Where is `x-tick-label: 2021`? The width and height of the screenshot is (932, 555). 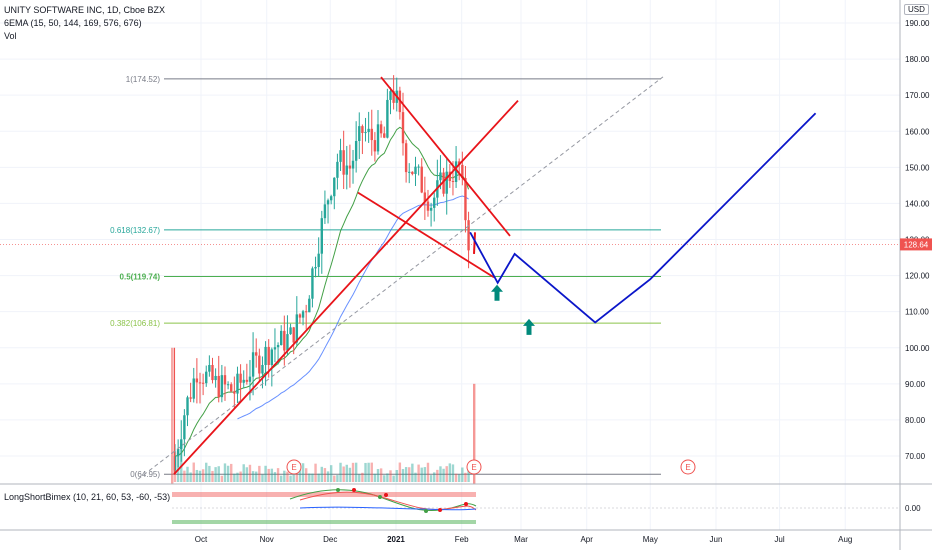
x-tick-label: 2021 is located at coordinates (396, 539).